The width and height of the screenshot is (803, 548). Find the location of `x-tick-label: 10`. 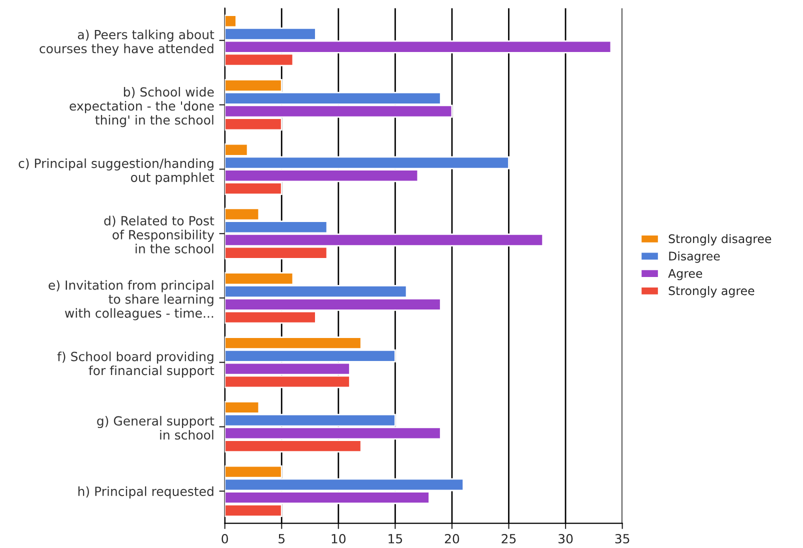

x-tick-label: 10 is located at coordinates (339, 539).